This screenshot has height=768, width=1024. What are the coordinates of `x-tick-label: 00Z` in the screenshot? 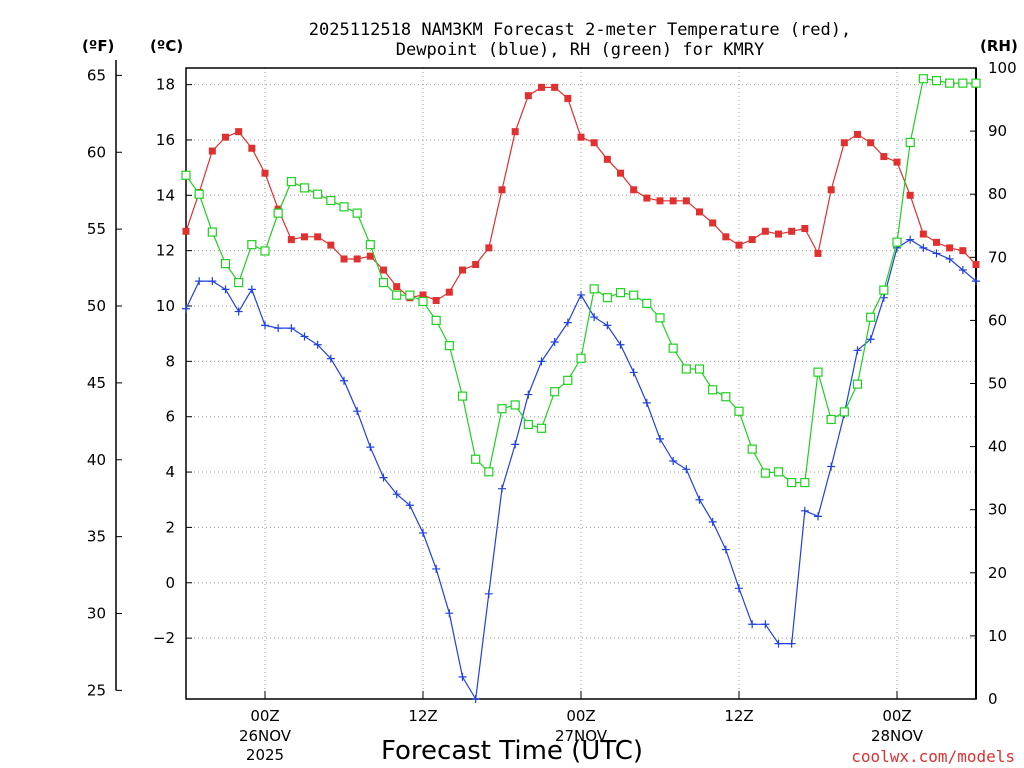 It's located at (580, 716).